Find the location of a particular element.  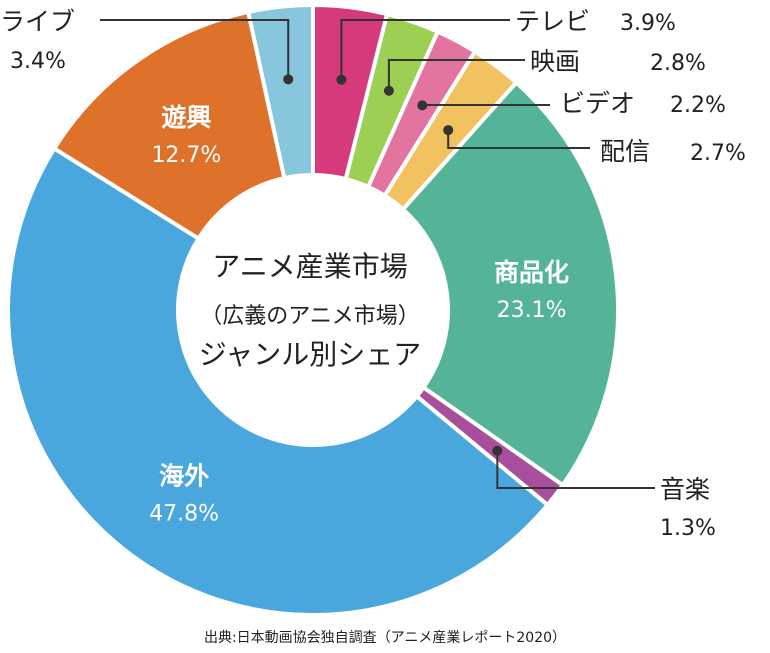

slice-value-3: 2.7% is located at coordinates (718, 153).